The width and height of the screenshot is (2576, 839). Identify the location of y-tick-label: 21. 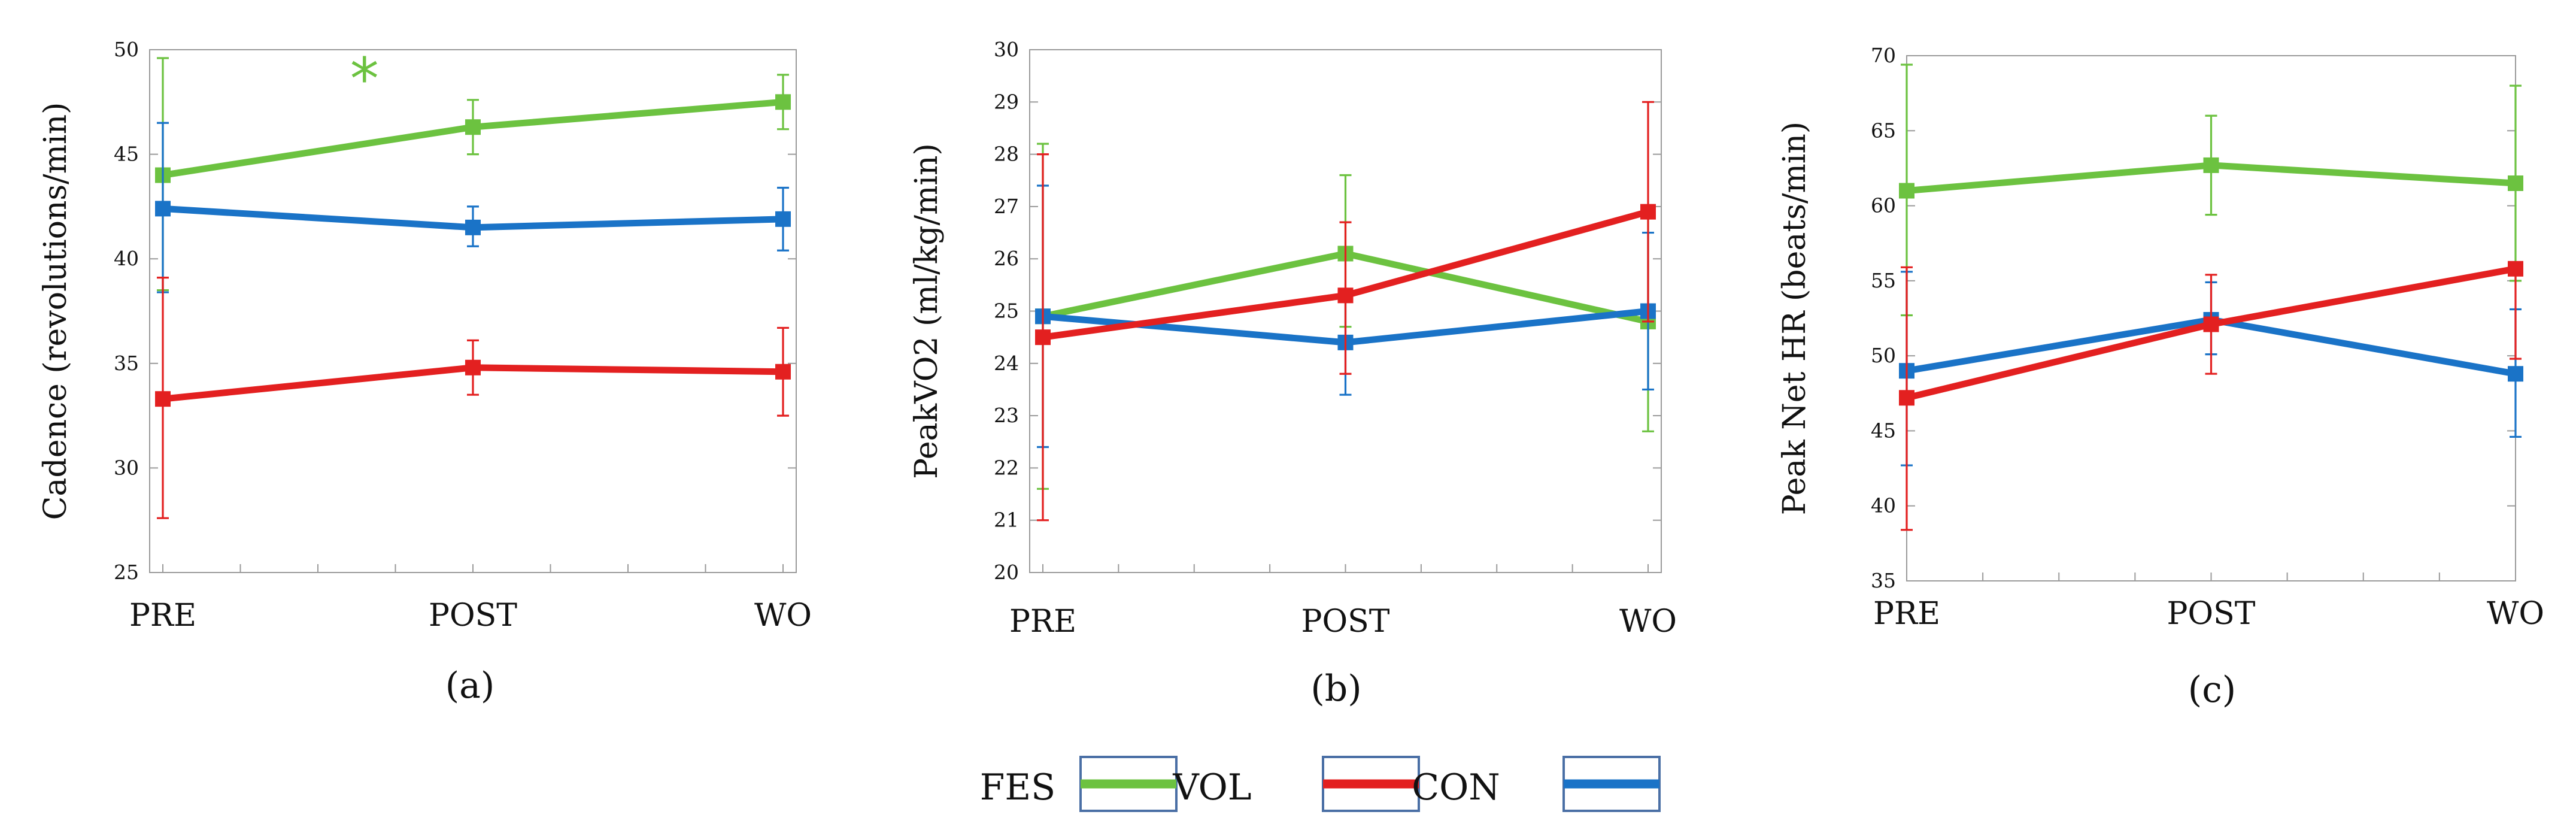
(1006, 520).